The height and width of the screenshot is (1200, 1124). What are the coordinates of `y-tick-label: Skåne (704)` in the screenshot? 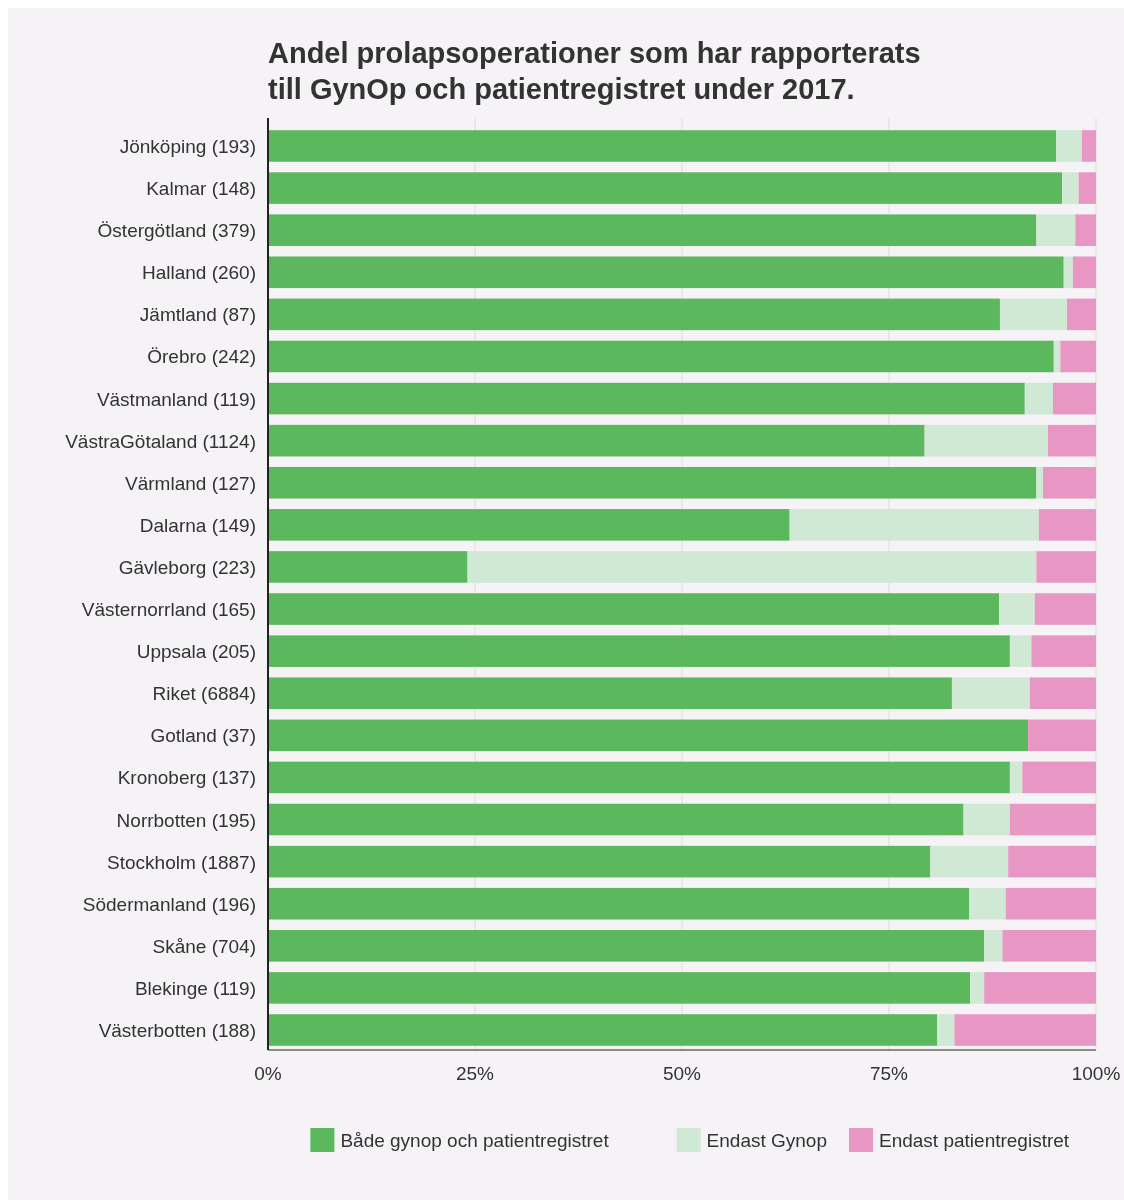 It's located at (204, 946).